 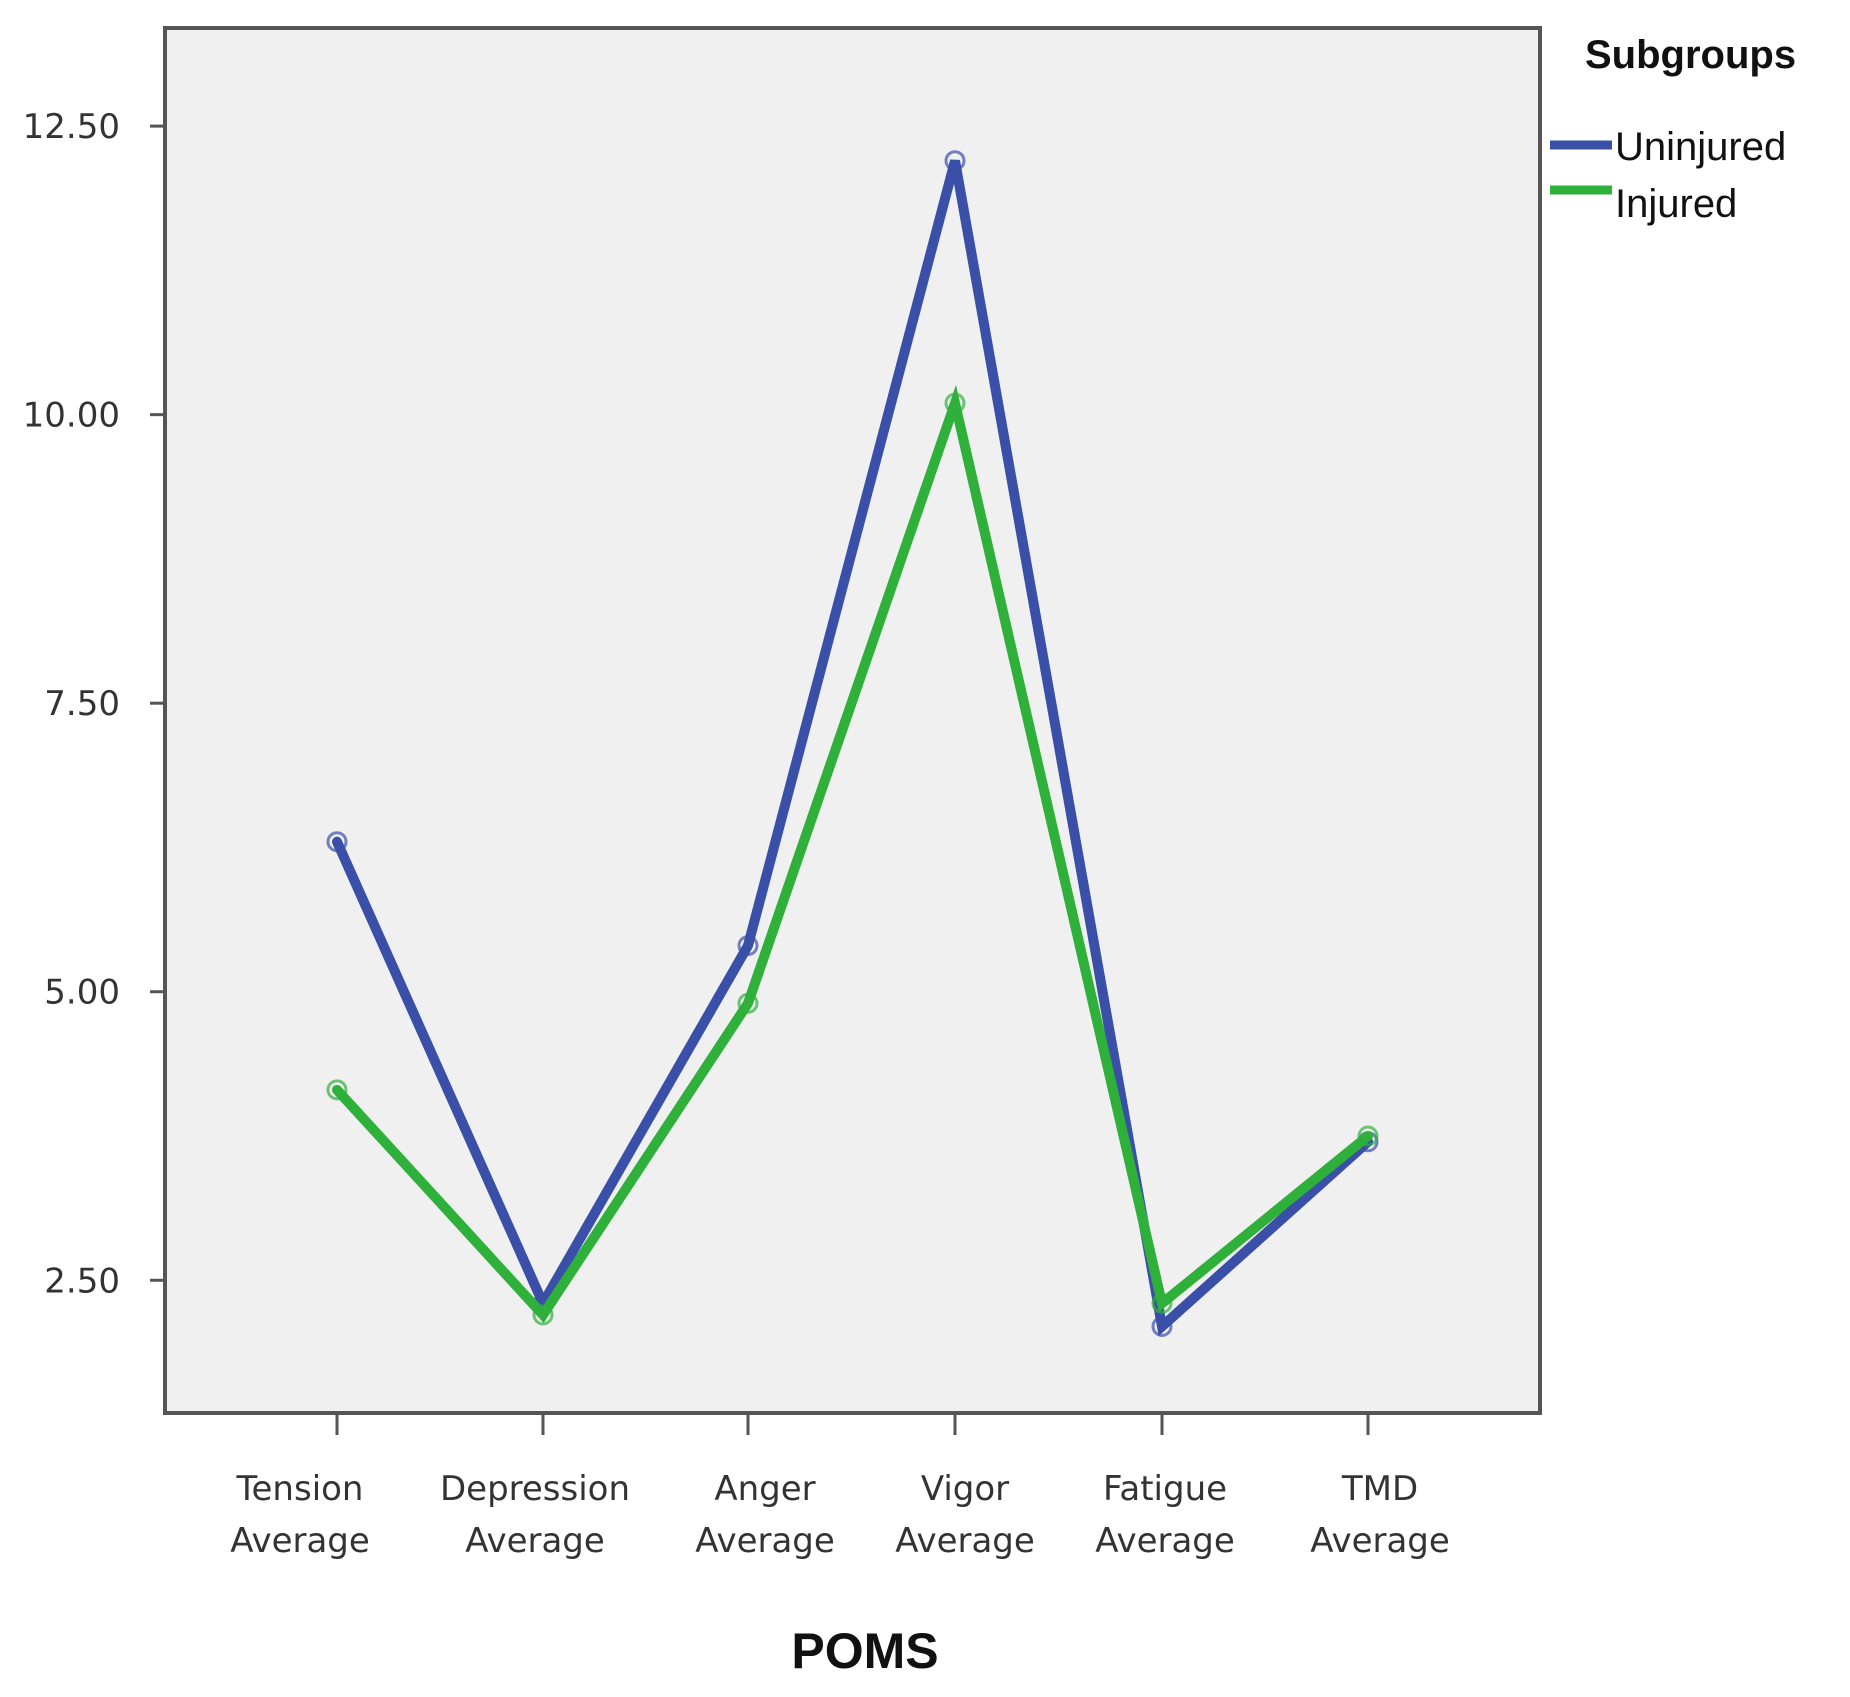 What do you see at coordinates (82, 1281) in the screenshot?
I see `y-tick-label: 2.50` at bounding box center [82, 1281].